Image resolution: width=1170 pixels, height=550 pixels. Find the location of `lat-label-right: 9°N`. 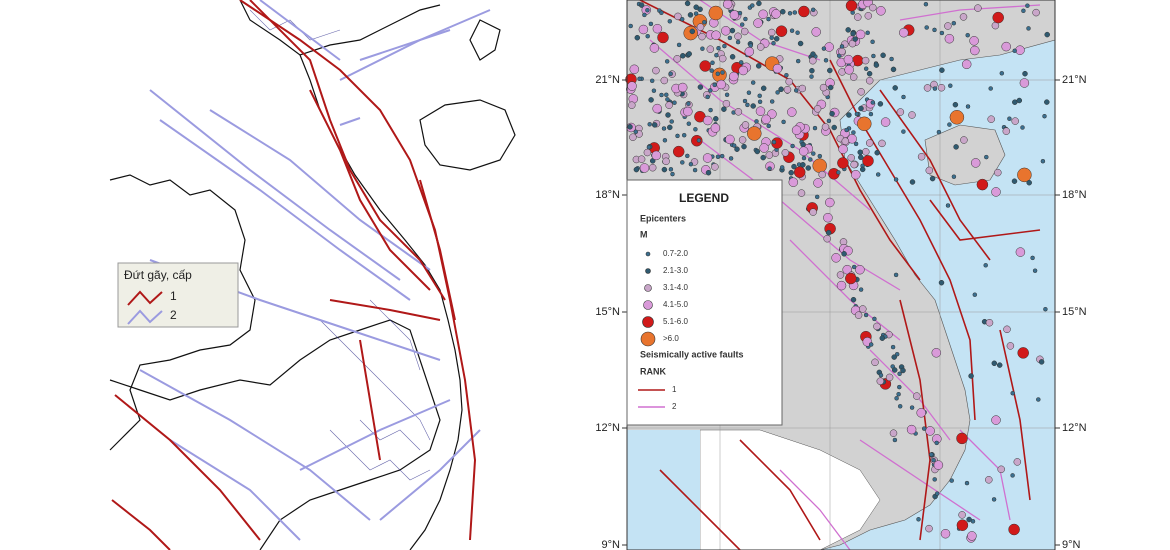

lat-label-right: 9°N is located at coordinates (1071, 544).